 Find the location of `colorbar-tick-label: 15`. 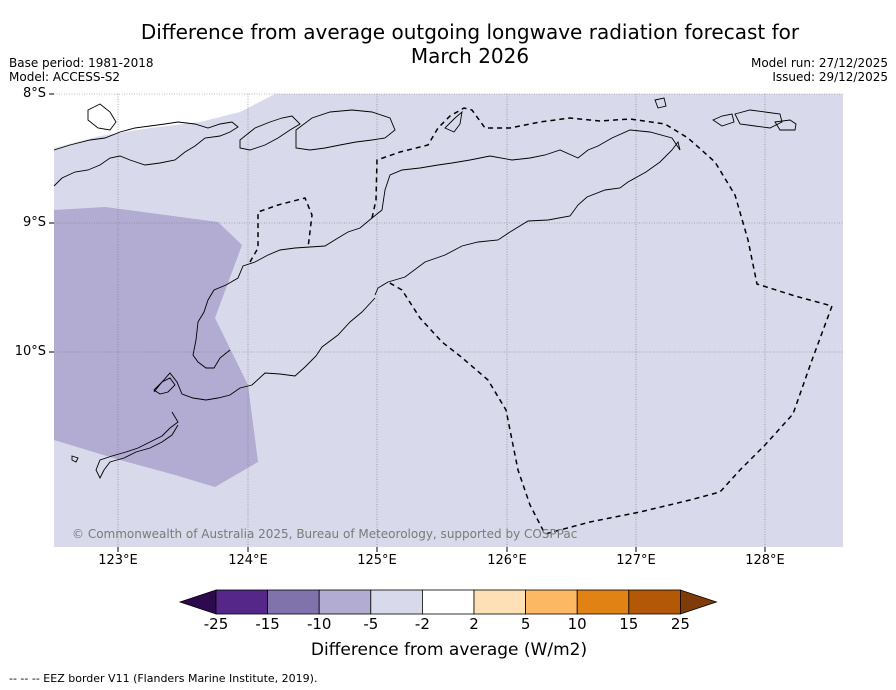

colorbar-tick-label: 15 is located at coordinates (629, 624).